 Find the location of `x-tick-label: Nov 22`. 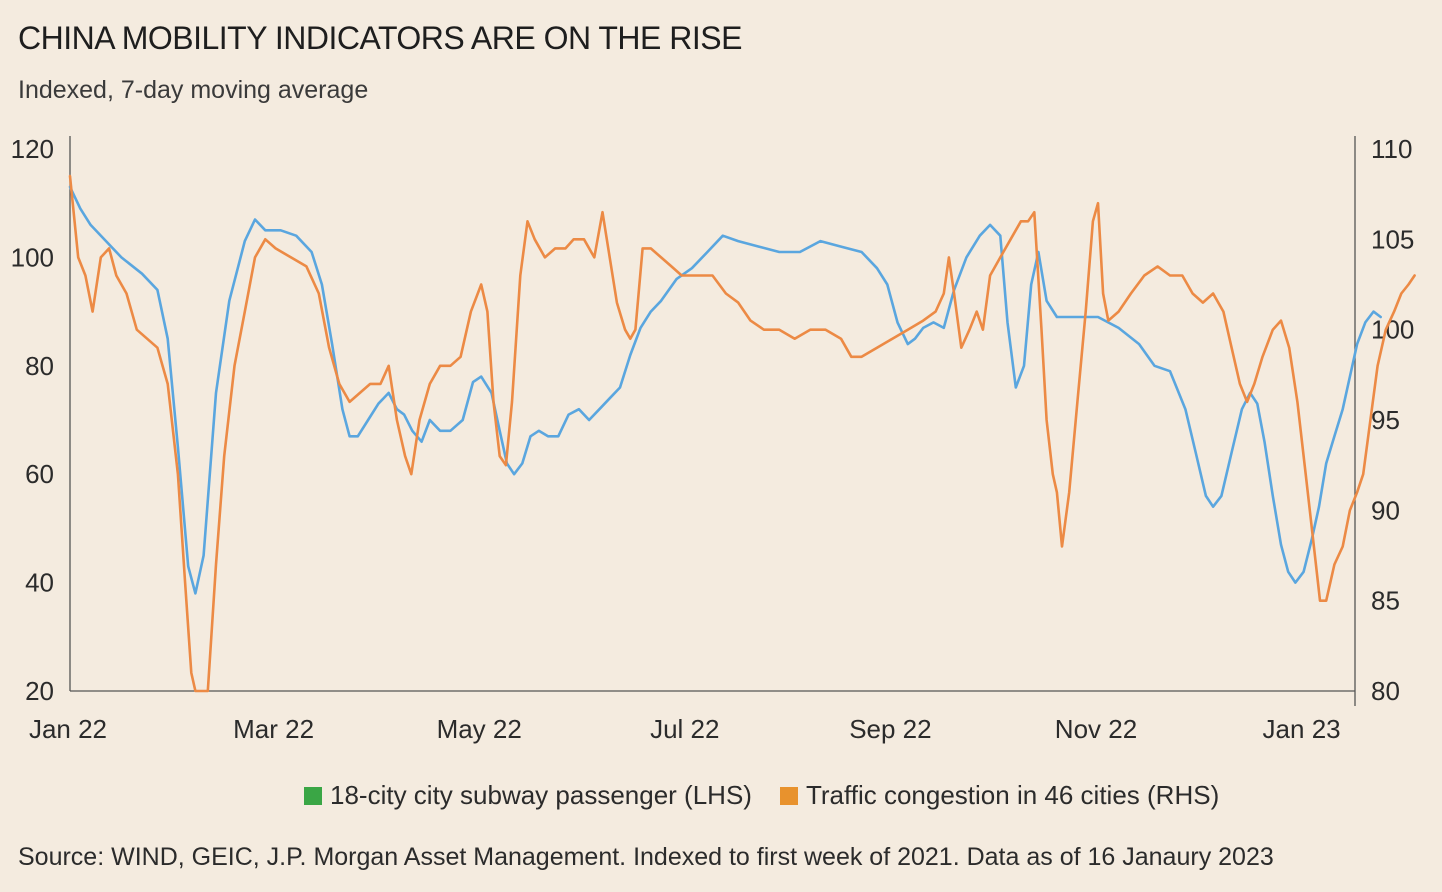

x-tick-label: Nov 22 is located at coordinates (1096, 729).